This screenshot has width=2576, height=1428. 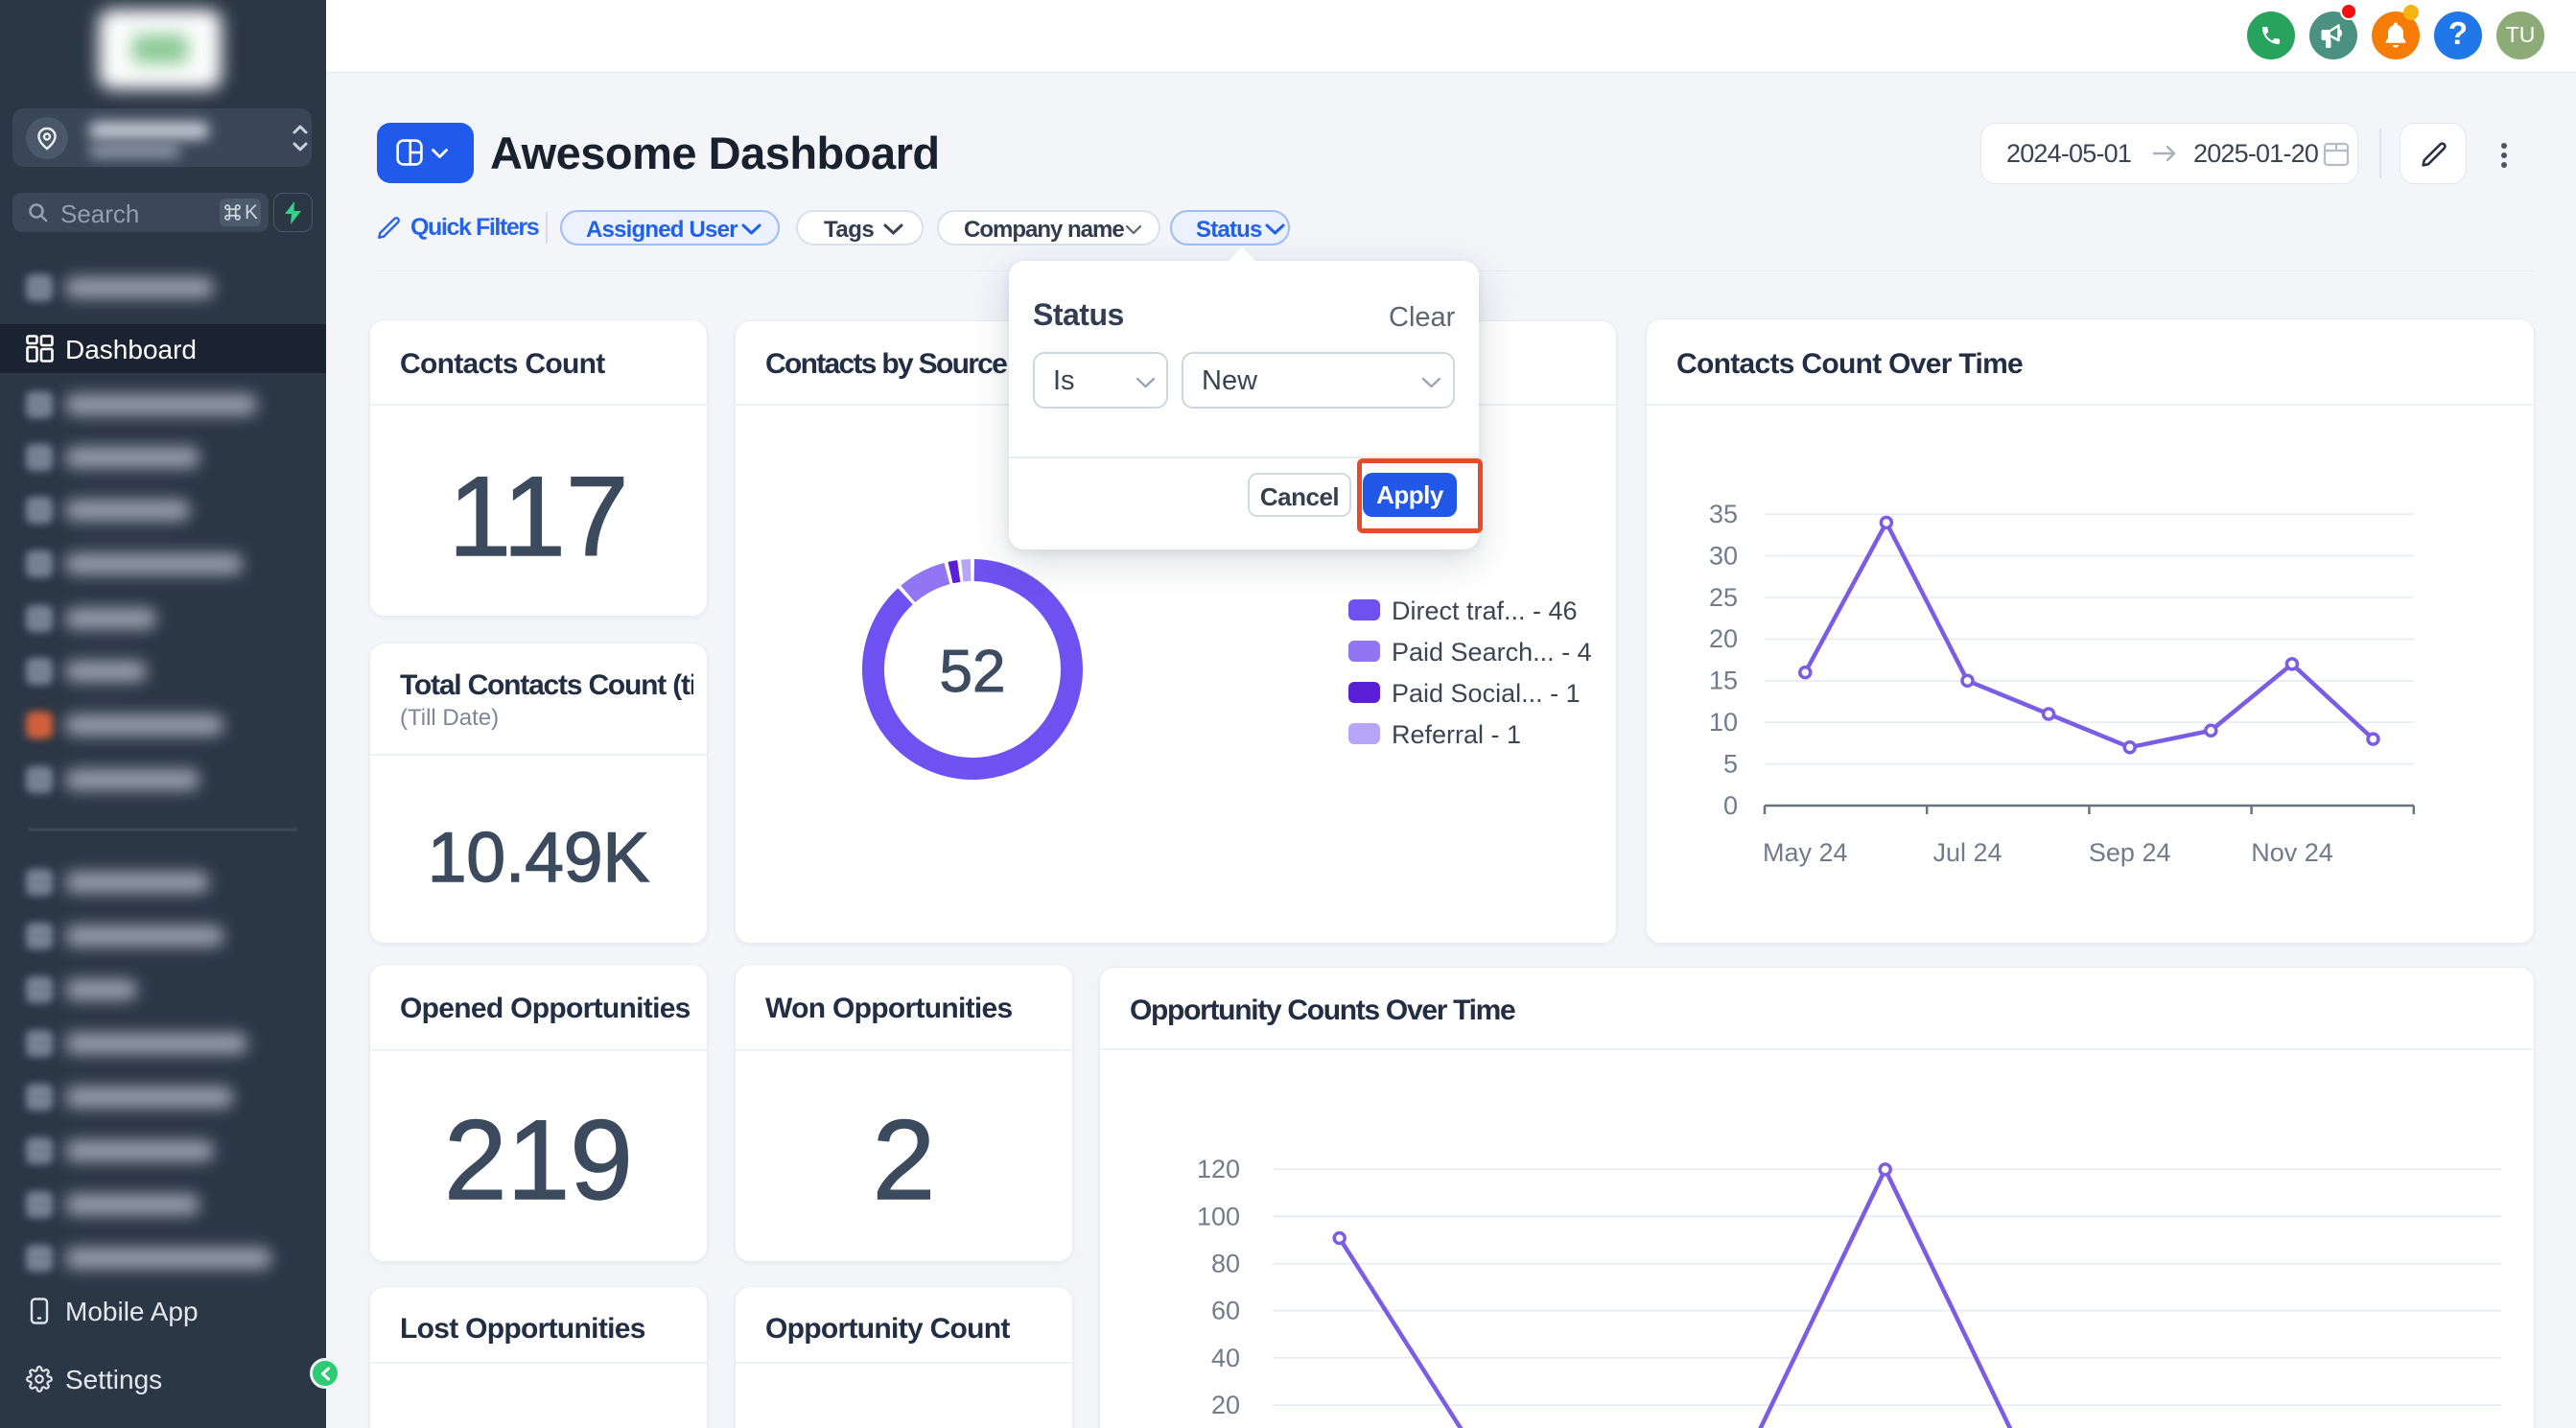 I want to click on svg-text: 60, so click(x=1225, y=1311).